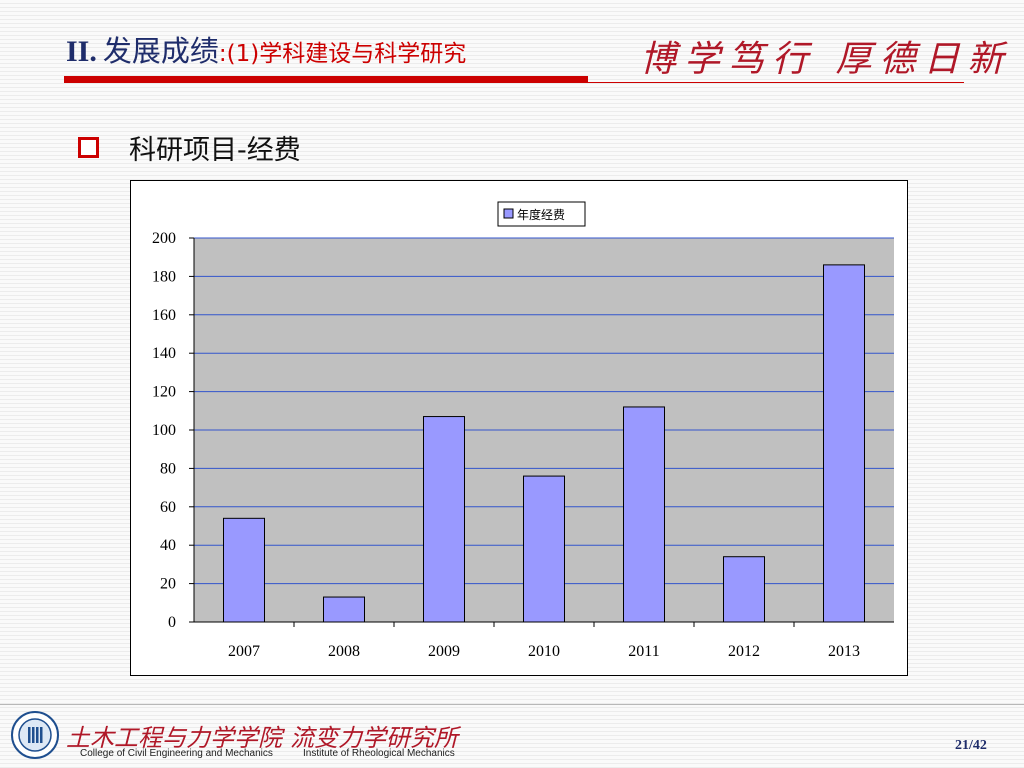 This screenshot has height=768, width=1024. Describe the element at coordinates (379, 753) in the screenshot. I see `institute-name-en: Institute of Rheological Mechanics` at that location.